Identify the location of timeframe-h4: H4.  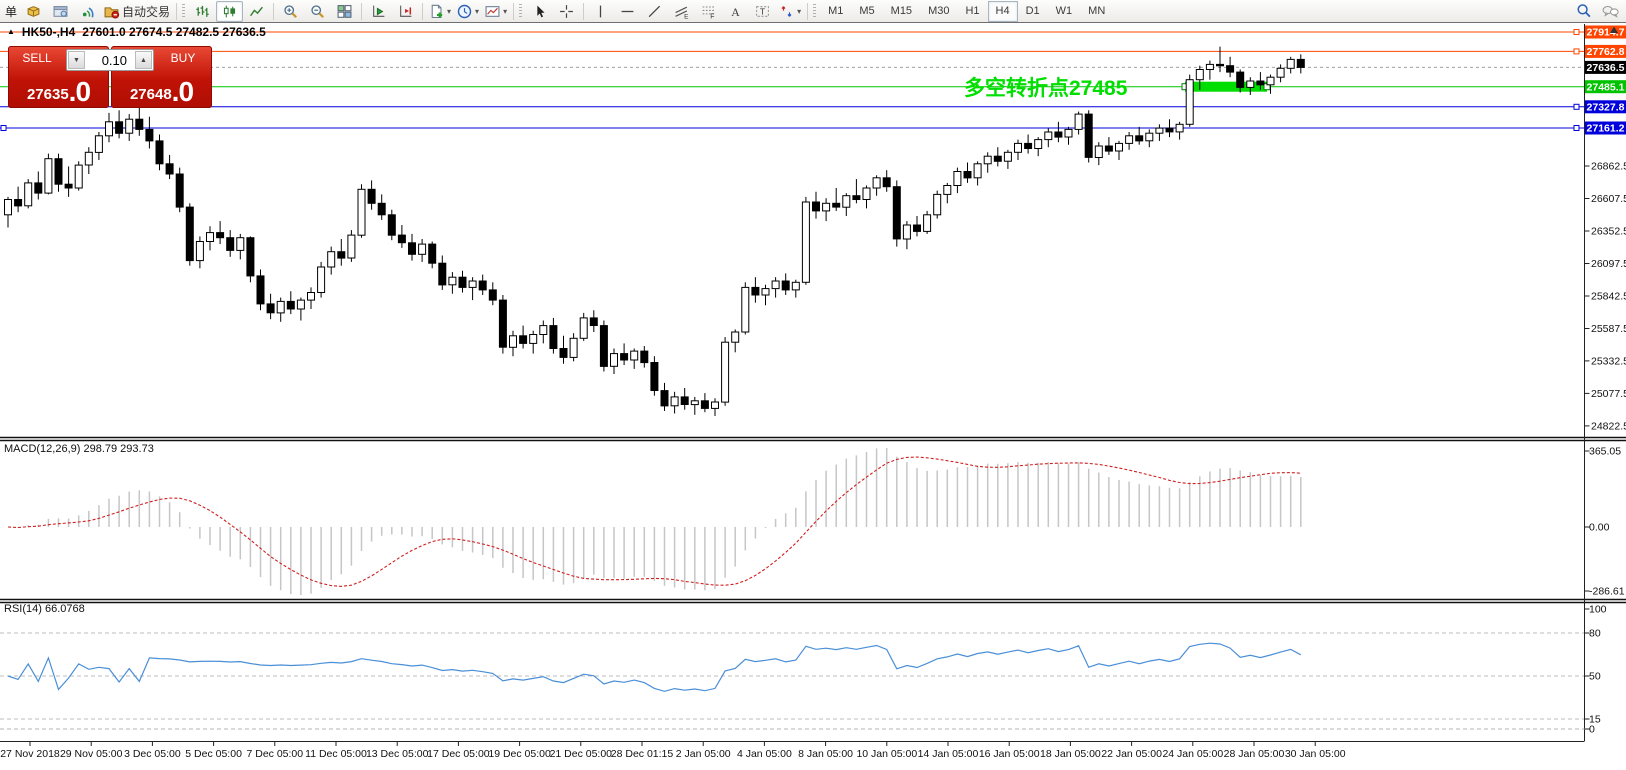
(1002, 11).